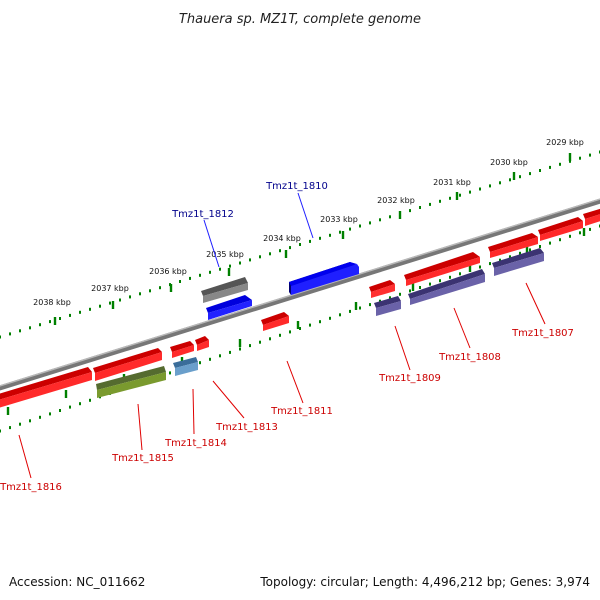  What do you see at coordinates (560, 229) in the screenshot?
I see `gene-arrow-red-d` at bounding box center [560, 229].